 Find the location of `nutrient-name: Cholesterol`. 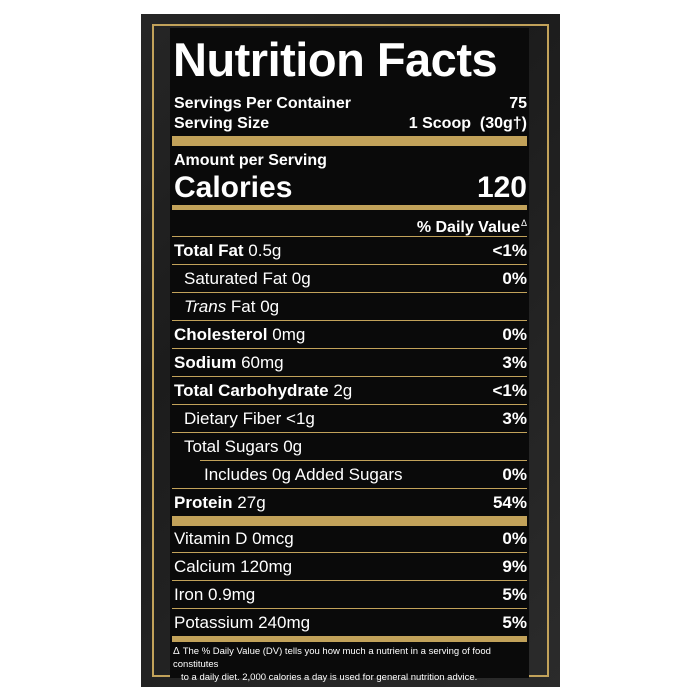

nutrient-name: Cholesterol is located at coordinates (221, 334).